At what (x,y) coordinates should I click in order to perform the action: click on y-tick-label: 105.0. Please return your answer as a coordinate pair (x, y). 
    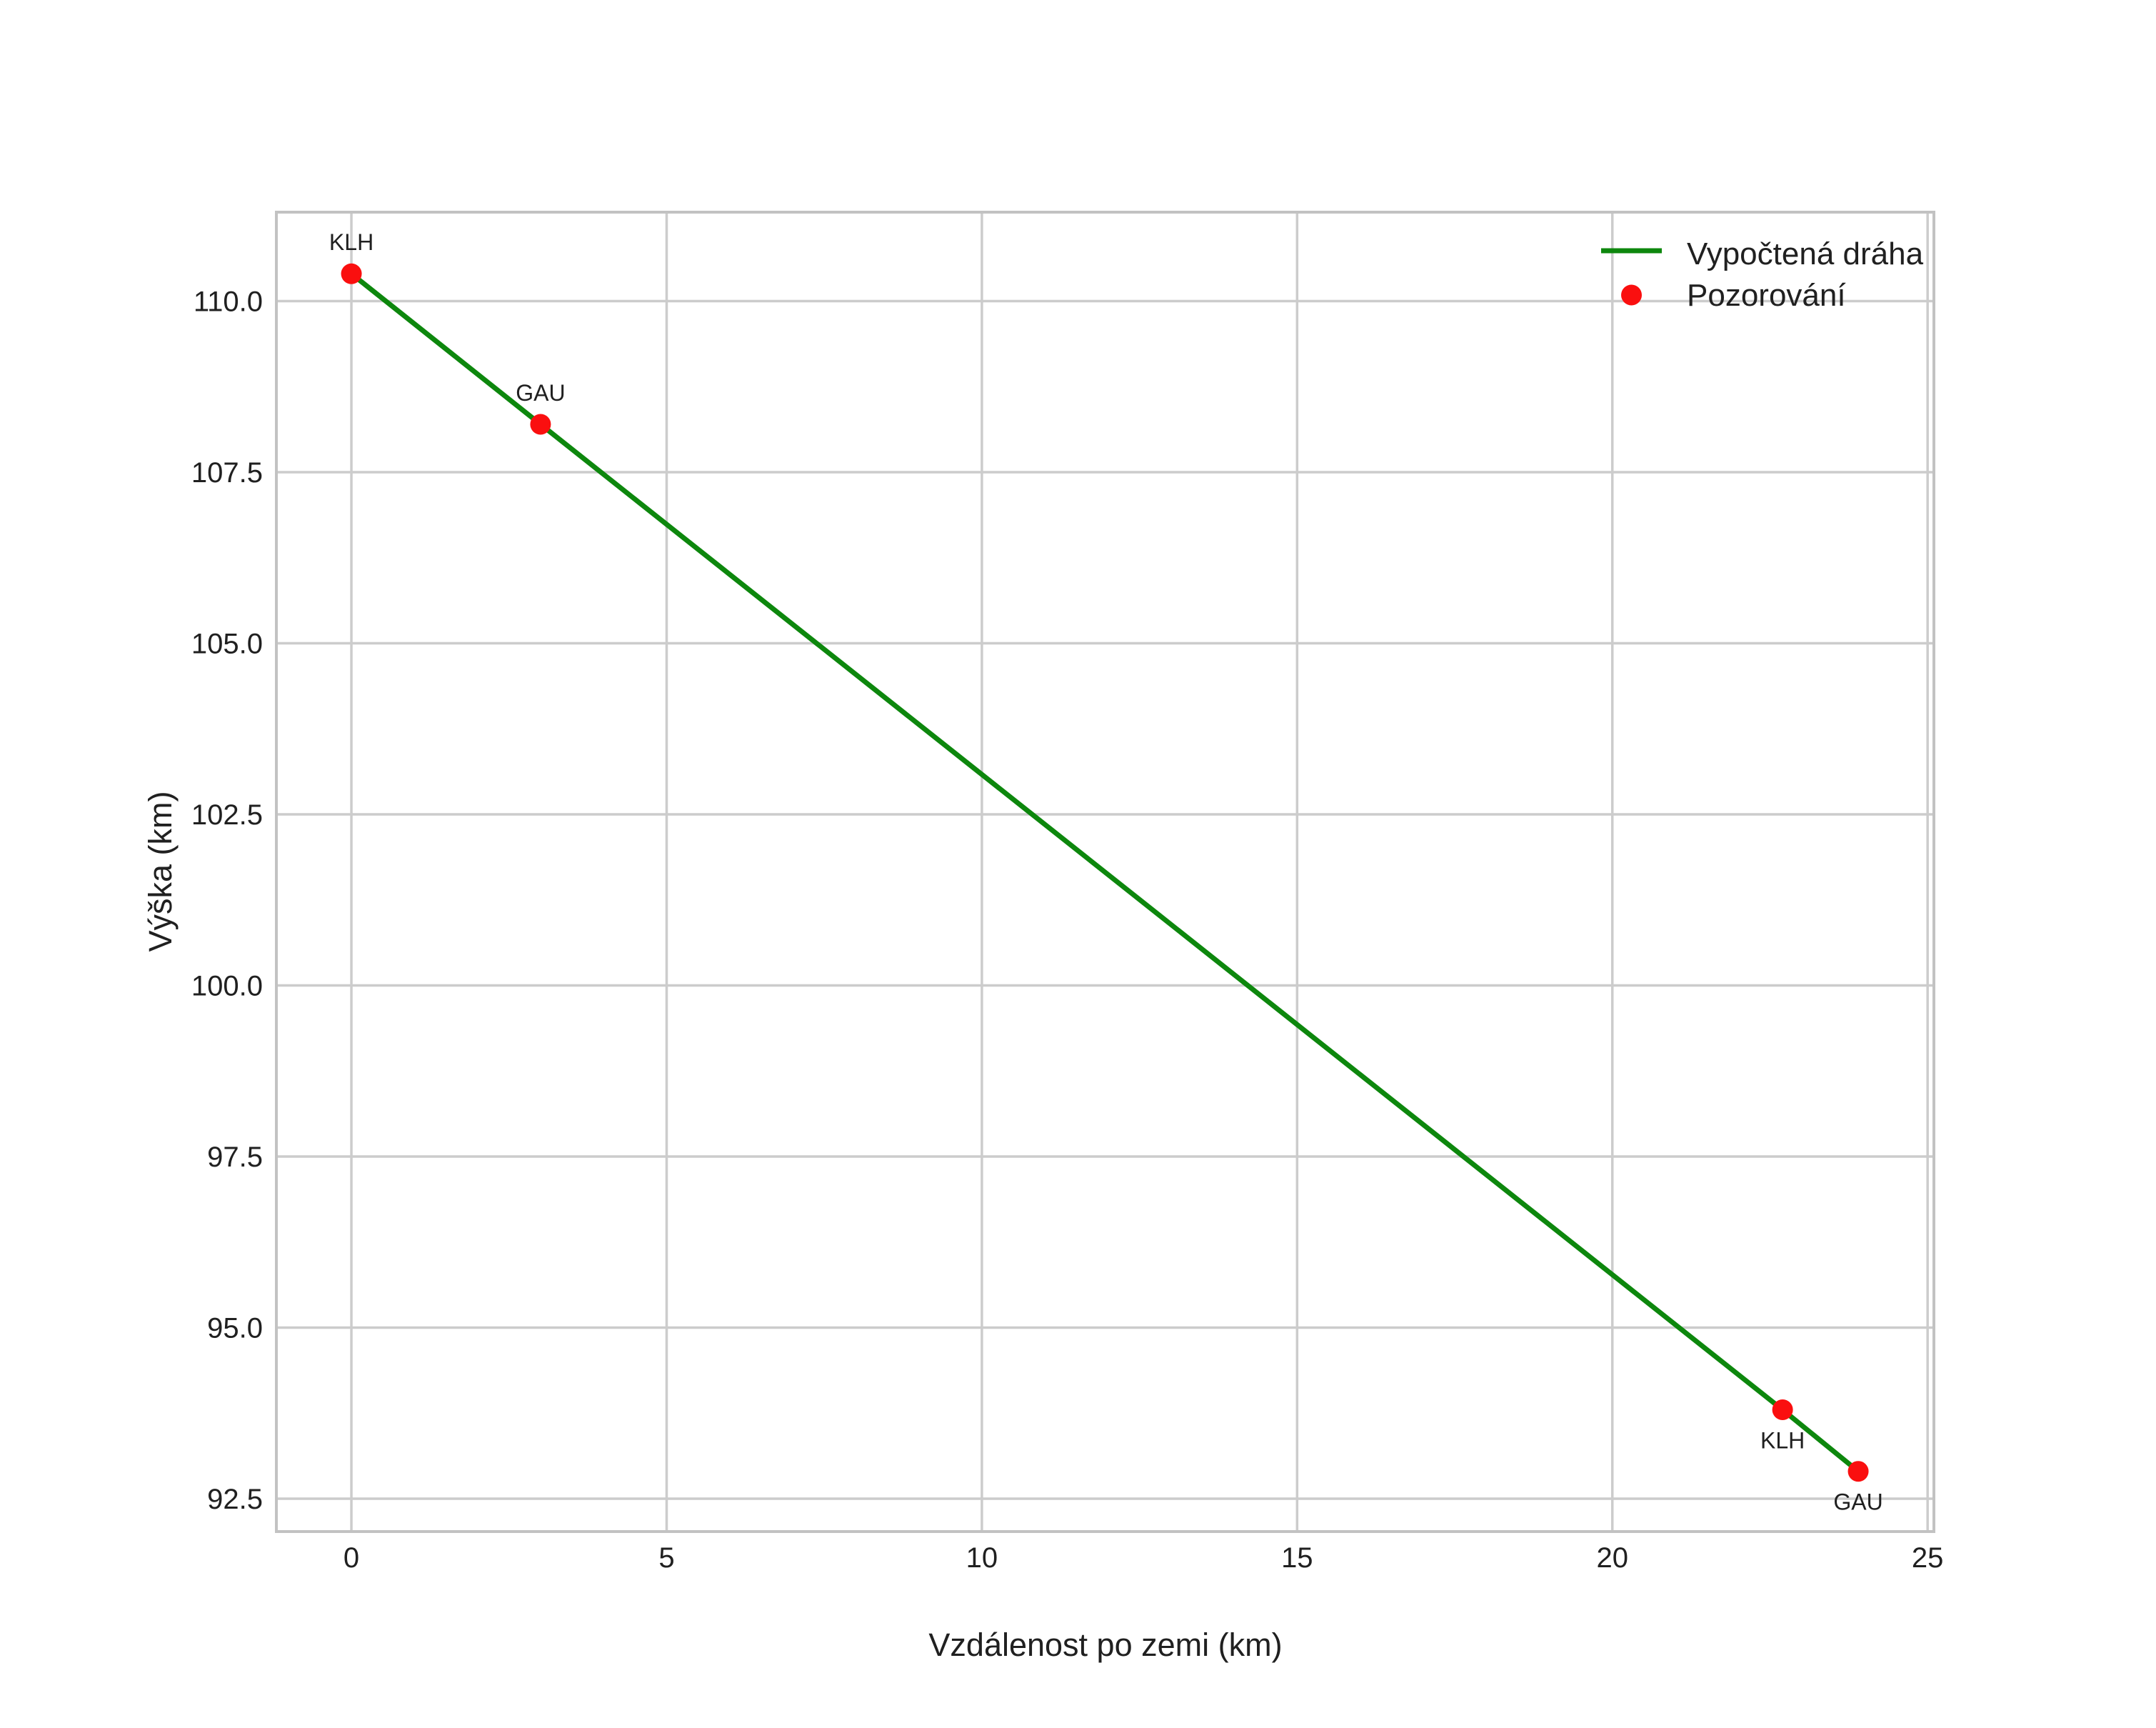
    Looking at the image, I should click on (227, 644).